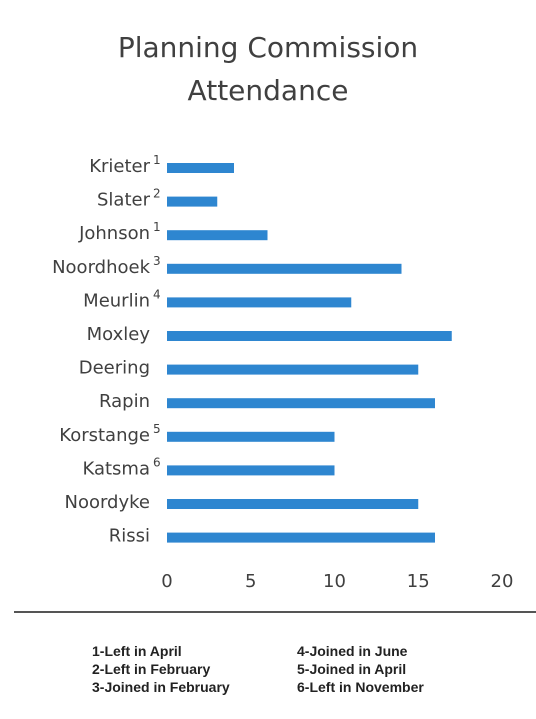 The image size is (536, 719). Describe the element at coordinates (137, 651) in the screenshot. I see `footnote: 1-Left in April` at that location.